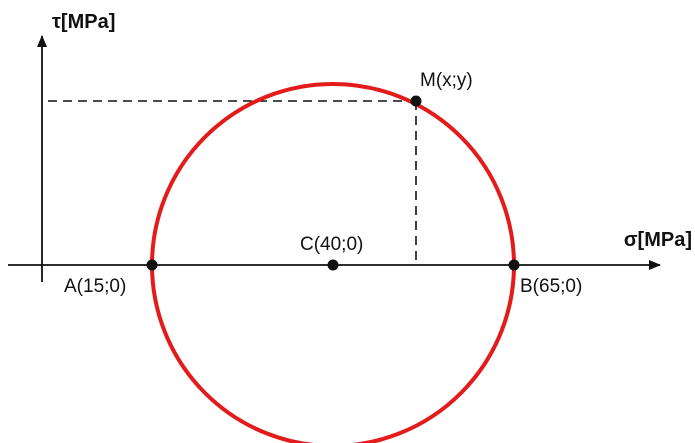 Image resolution: width=695 pixels, height=443 pixels. What do you see at coordinates (416, 101) in the screenshot?
I see `point-m-marker` at bounding box center [416, 101].